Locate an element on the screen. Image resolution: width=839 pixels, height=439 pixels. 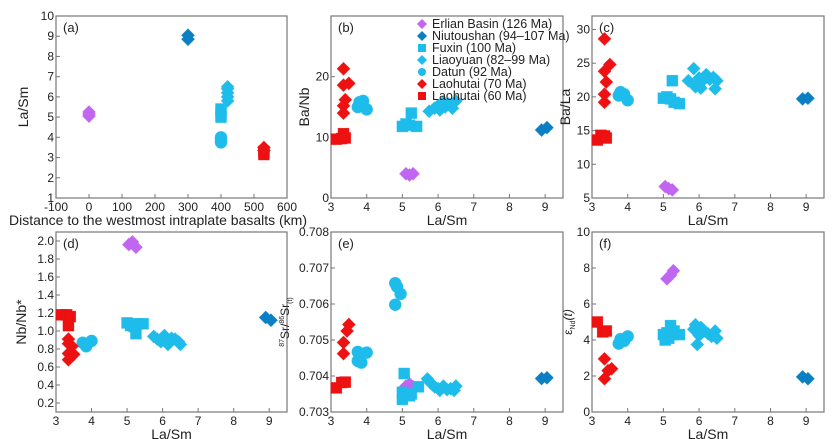
y-label-main: ε is located at coordinates (568, 332).